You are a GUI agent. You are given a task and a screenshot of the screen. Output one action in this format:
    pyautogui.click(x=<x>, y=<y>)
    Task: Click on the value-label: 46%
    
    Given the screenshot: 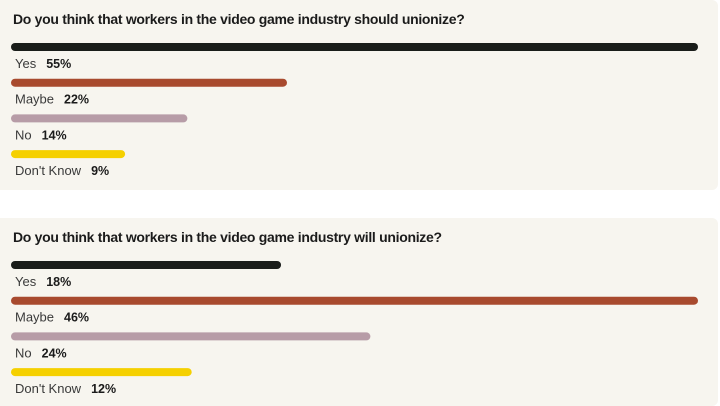 What is the action you would take?
    pyautogui.click(x=76, y=318)
    